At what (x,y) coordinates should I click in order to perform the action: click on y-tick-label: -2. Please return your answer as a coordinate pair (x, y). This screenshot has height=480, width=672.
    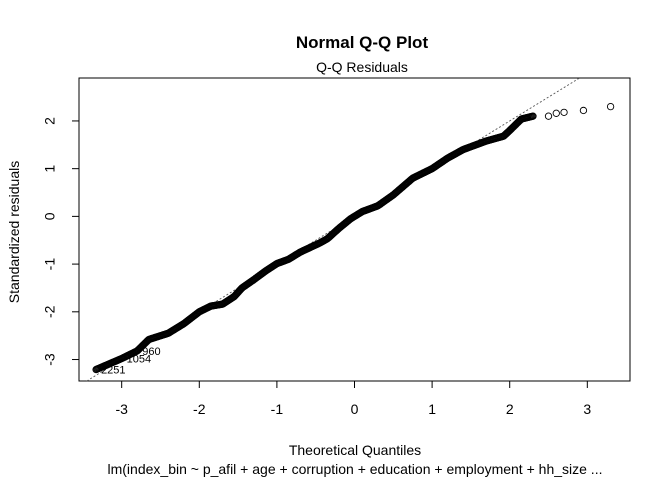
    Looking at the image, I should click on (50, 311).